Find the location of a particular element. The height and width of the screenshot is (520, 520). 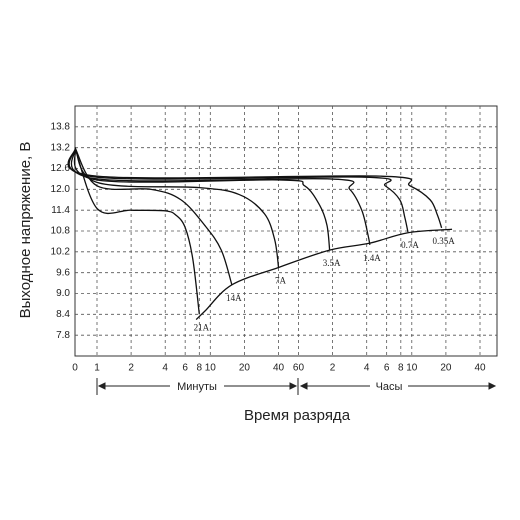

annotation: Часы is located at coordinates (389, 387).